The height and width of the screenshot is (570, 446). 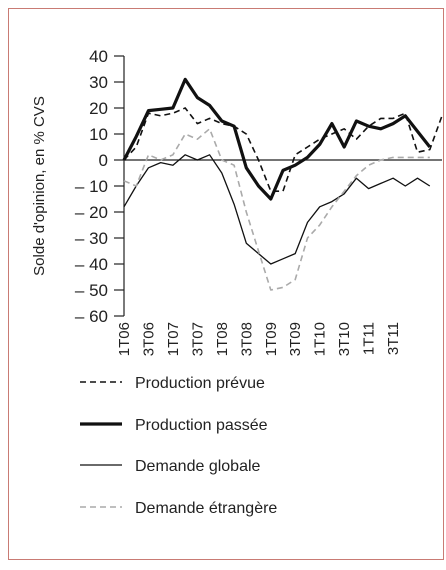 I want to click on legend-label: Demande étrangère, so click(x=206, y=508).